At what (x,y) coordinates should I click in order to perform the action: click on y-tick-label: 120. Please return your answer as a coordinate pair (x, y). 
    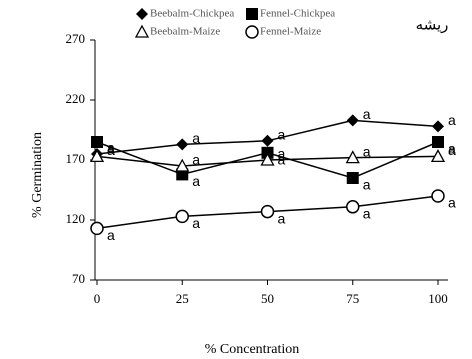
    Looking at the image, I should click on (76, 218).